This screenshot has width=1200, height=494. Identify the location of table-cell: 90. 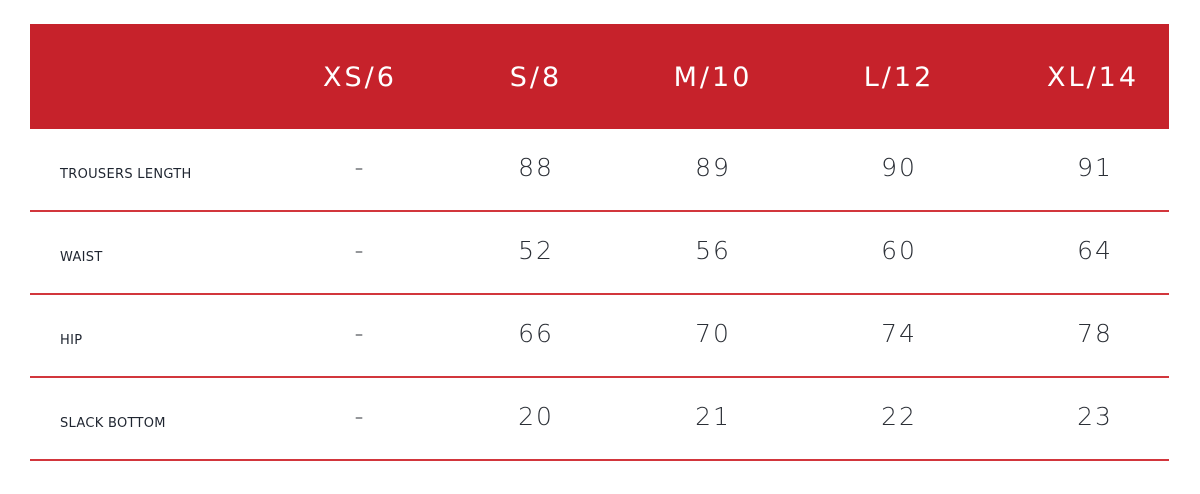
(899, 167).